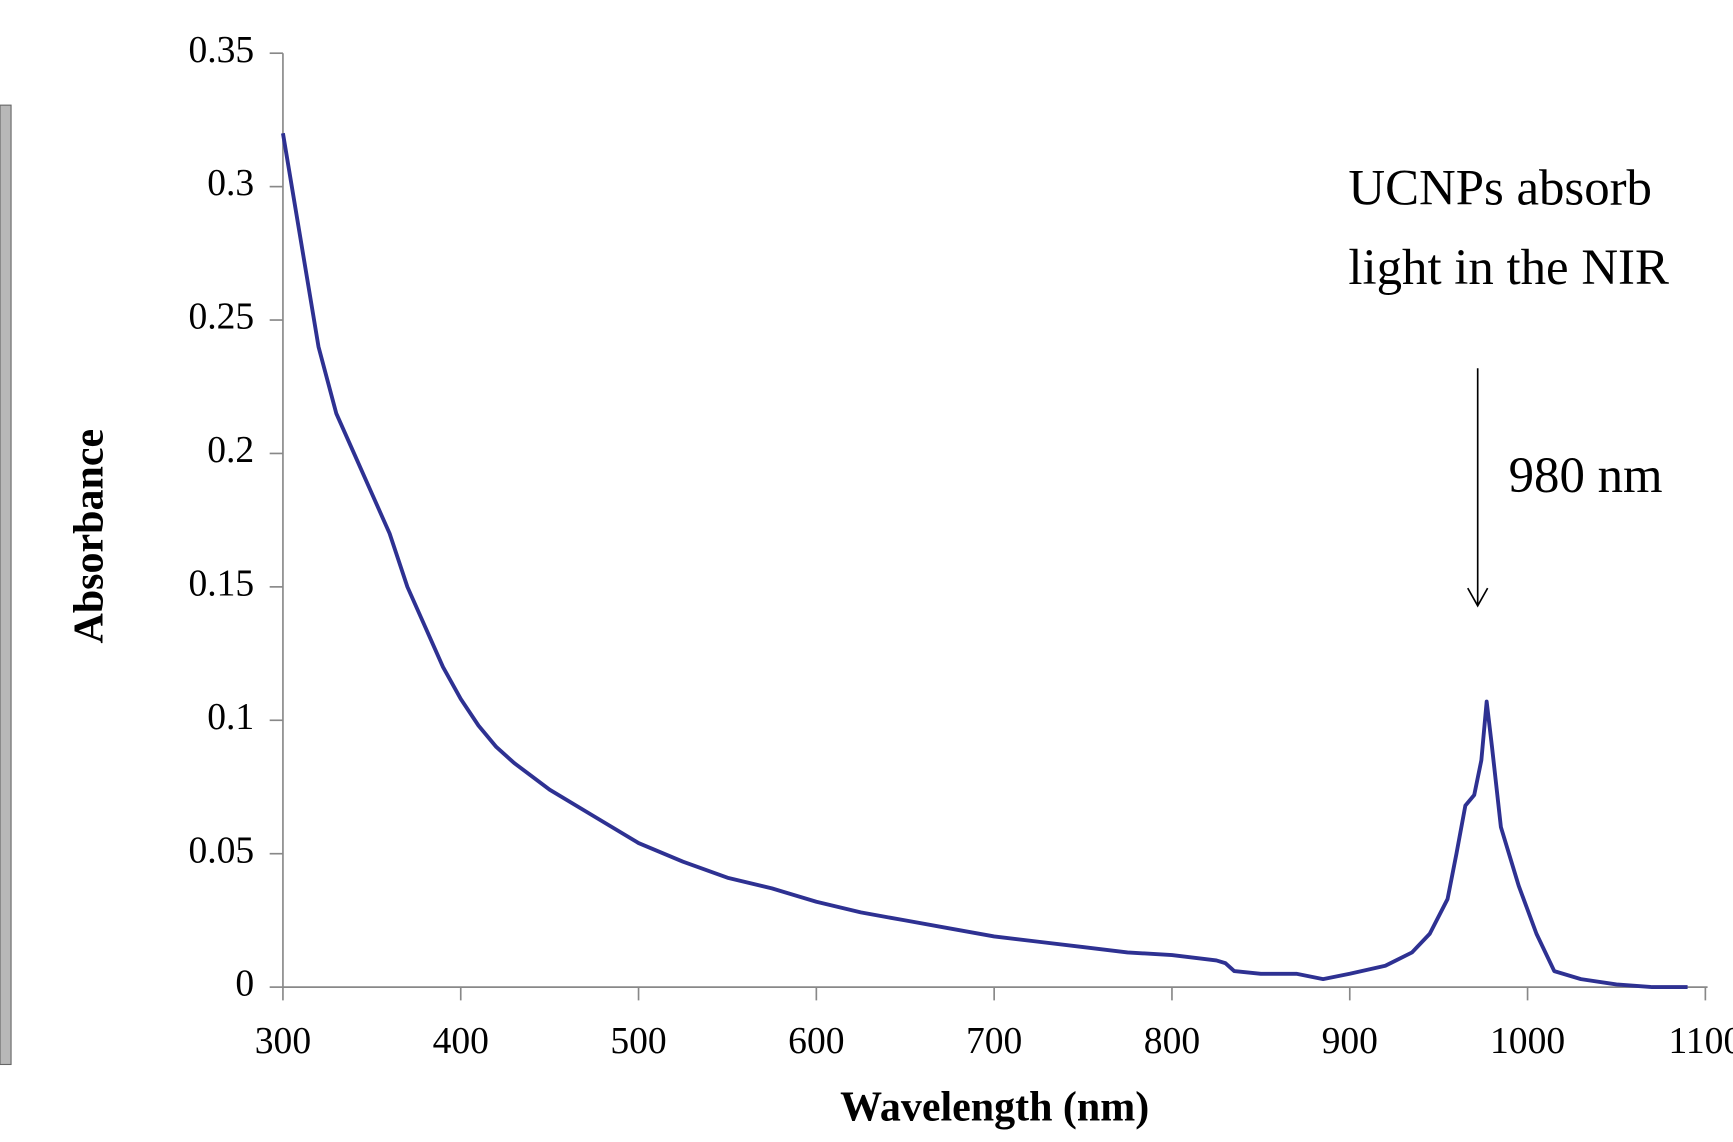  What do you see at coordinates (1350, 1041) in the screenshot?
I see `x-tick-label: 900` at bounding box center [1350, 1041].